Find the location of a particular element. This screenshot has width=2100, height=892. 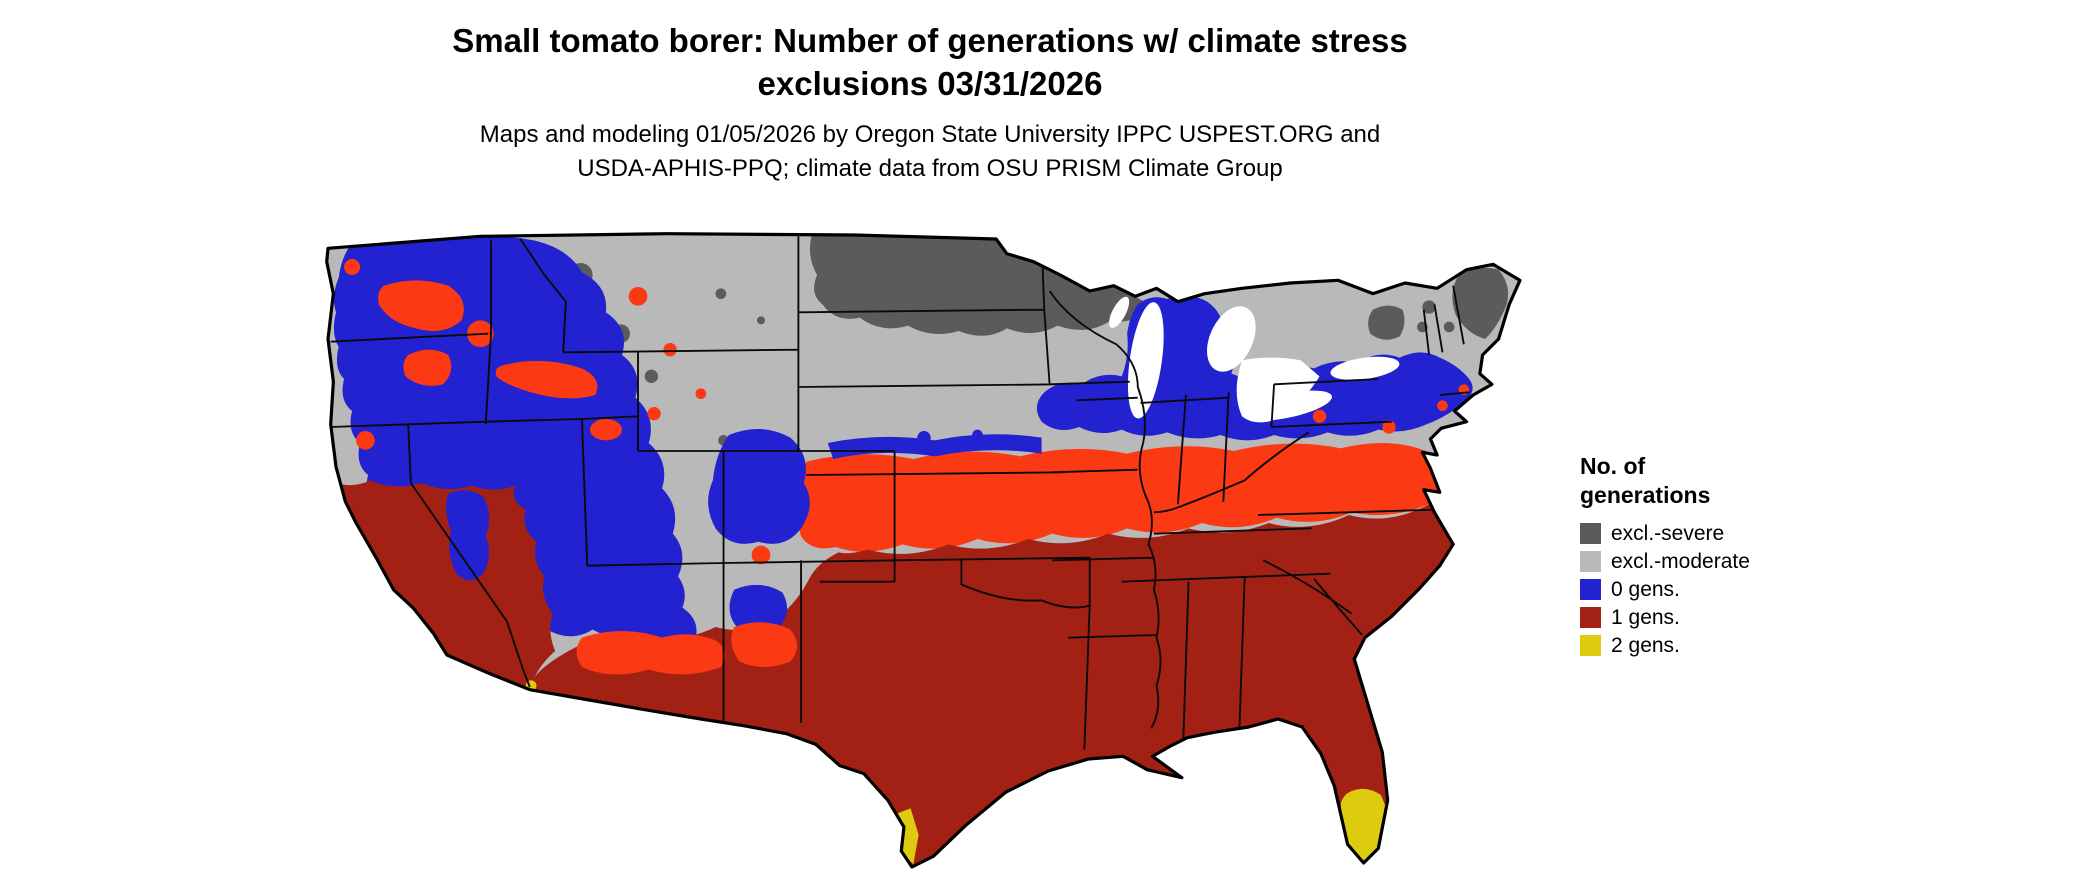

legend-swatch-2-gens is located at coordinates (1590, 645).